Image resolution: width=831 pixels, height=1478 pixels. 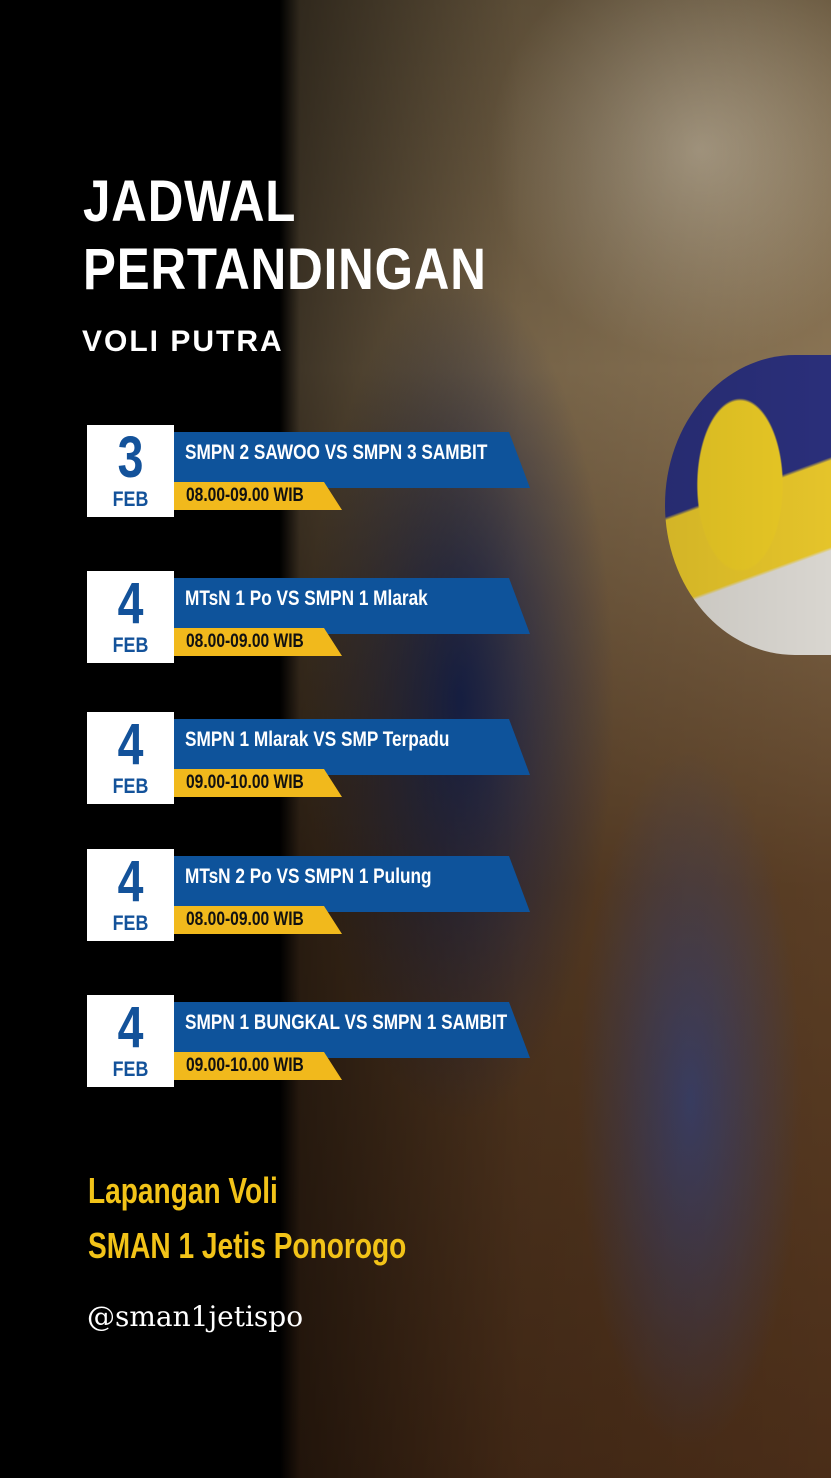 What do you see at coordinates (317, 739) in the screenshot?
I see `match-teams: SMPN 1 Mlarak VS SMP Terpadu` at bounding box center [317, 739].